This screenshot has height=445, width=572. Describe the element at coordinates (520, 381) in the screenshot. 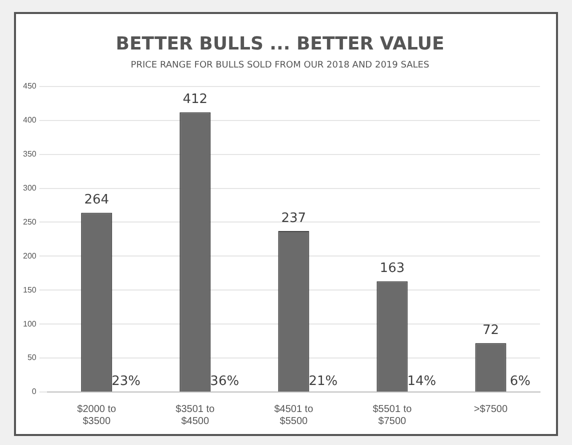

I see `annotation: 6%` at that location.